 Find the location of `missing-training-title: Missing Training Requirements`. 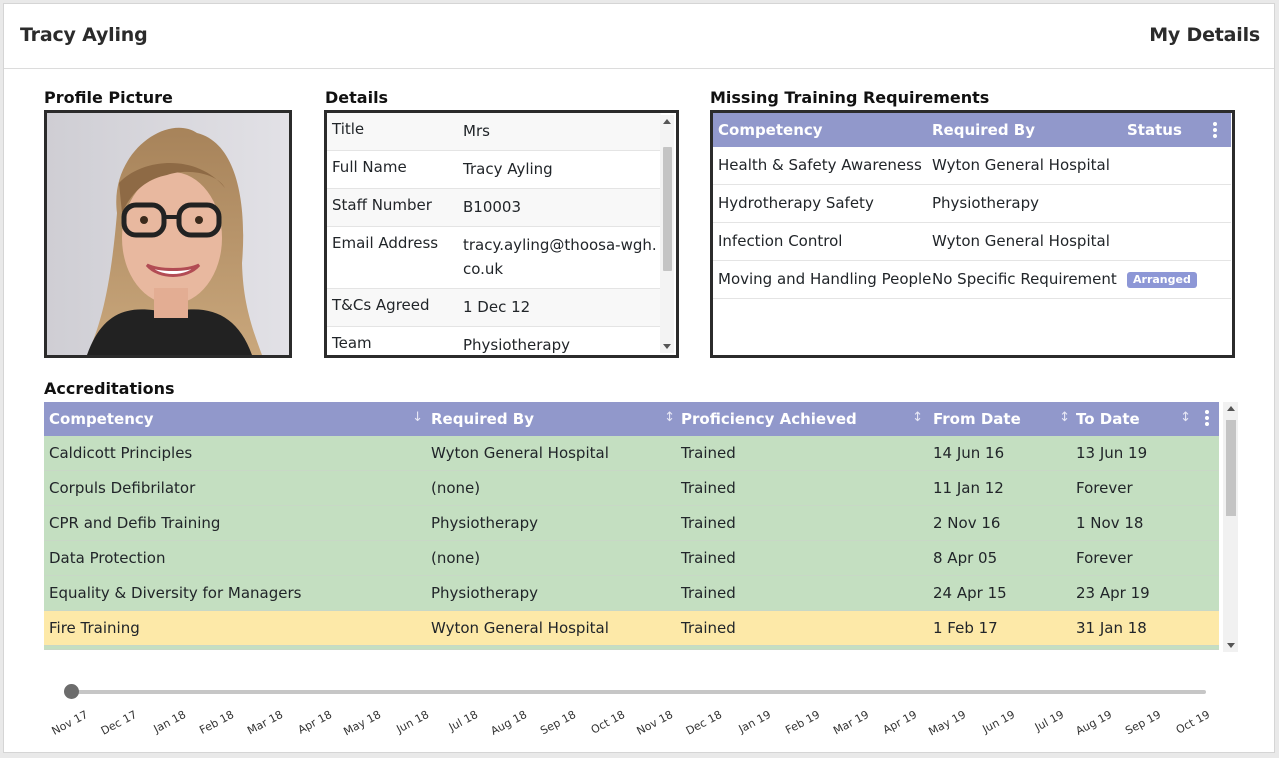

missing-training-title: Missing Training Requirements is located at coordinates (850, 97).